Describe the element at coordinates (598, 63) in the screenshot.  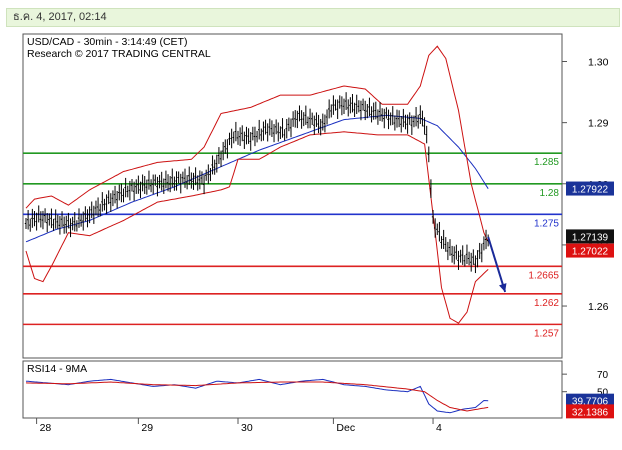
I see `y-tick-label: 1.30` at that location.